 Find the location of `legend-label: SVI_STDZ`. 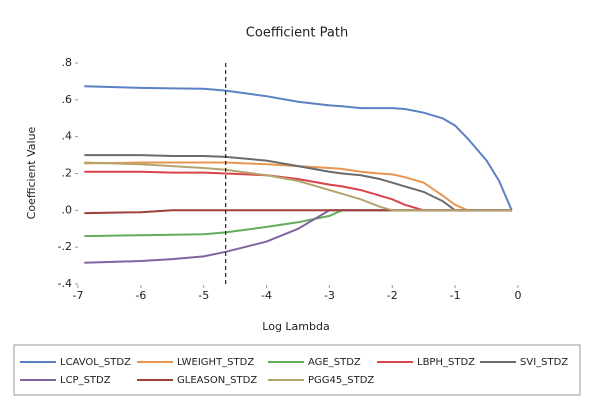

legend-label: SVI_STDZ is located at coordinates (544, 362).